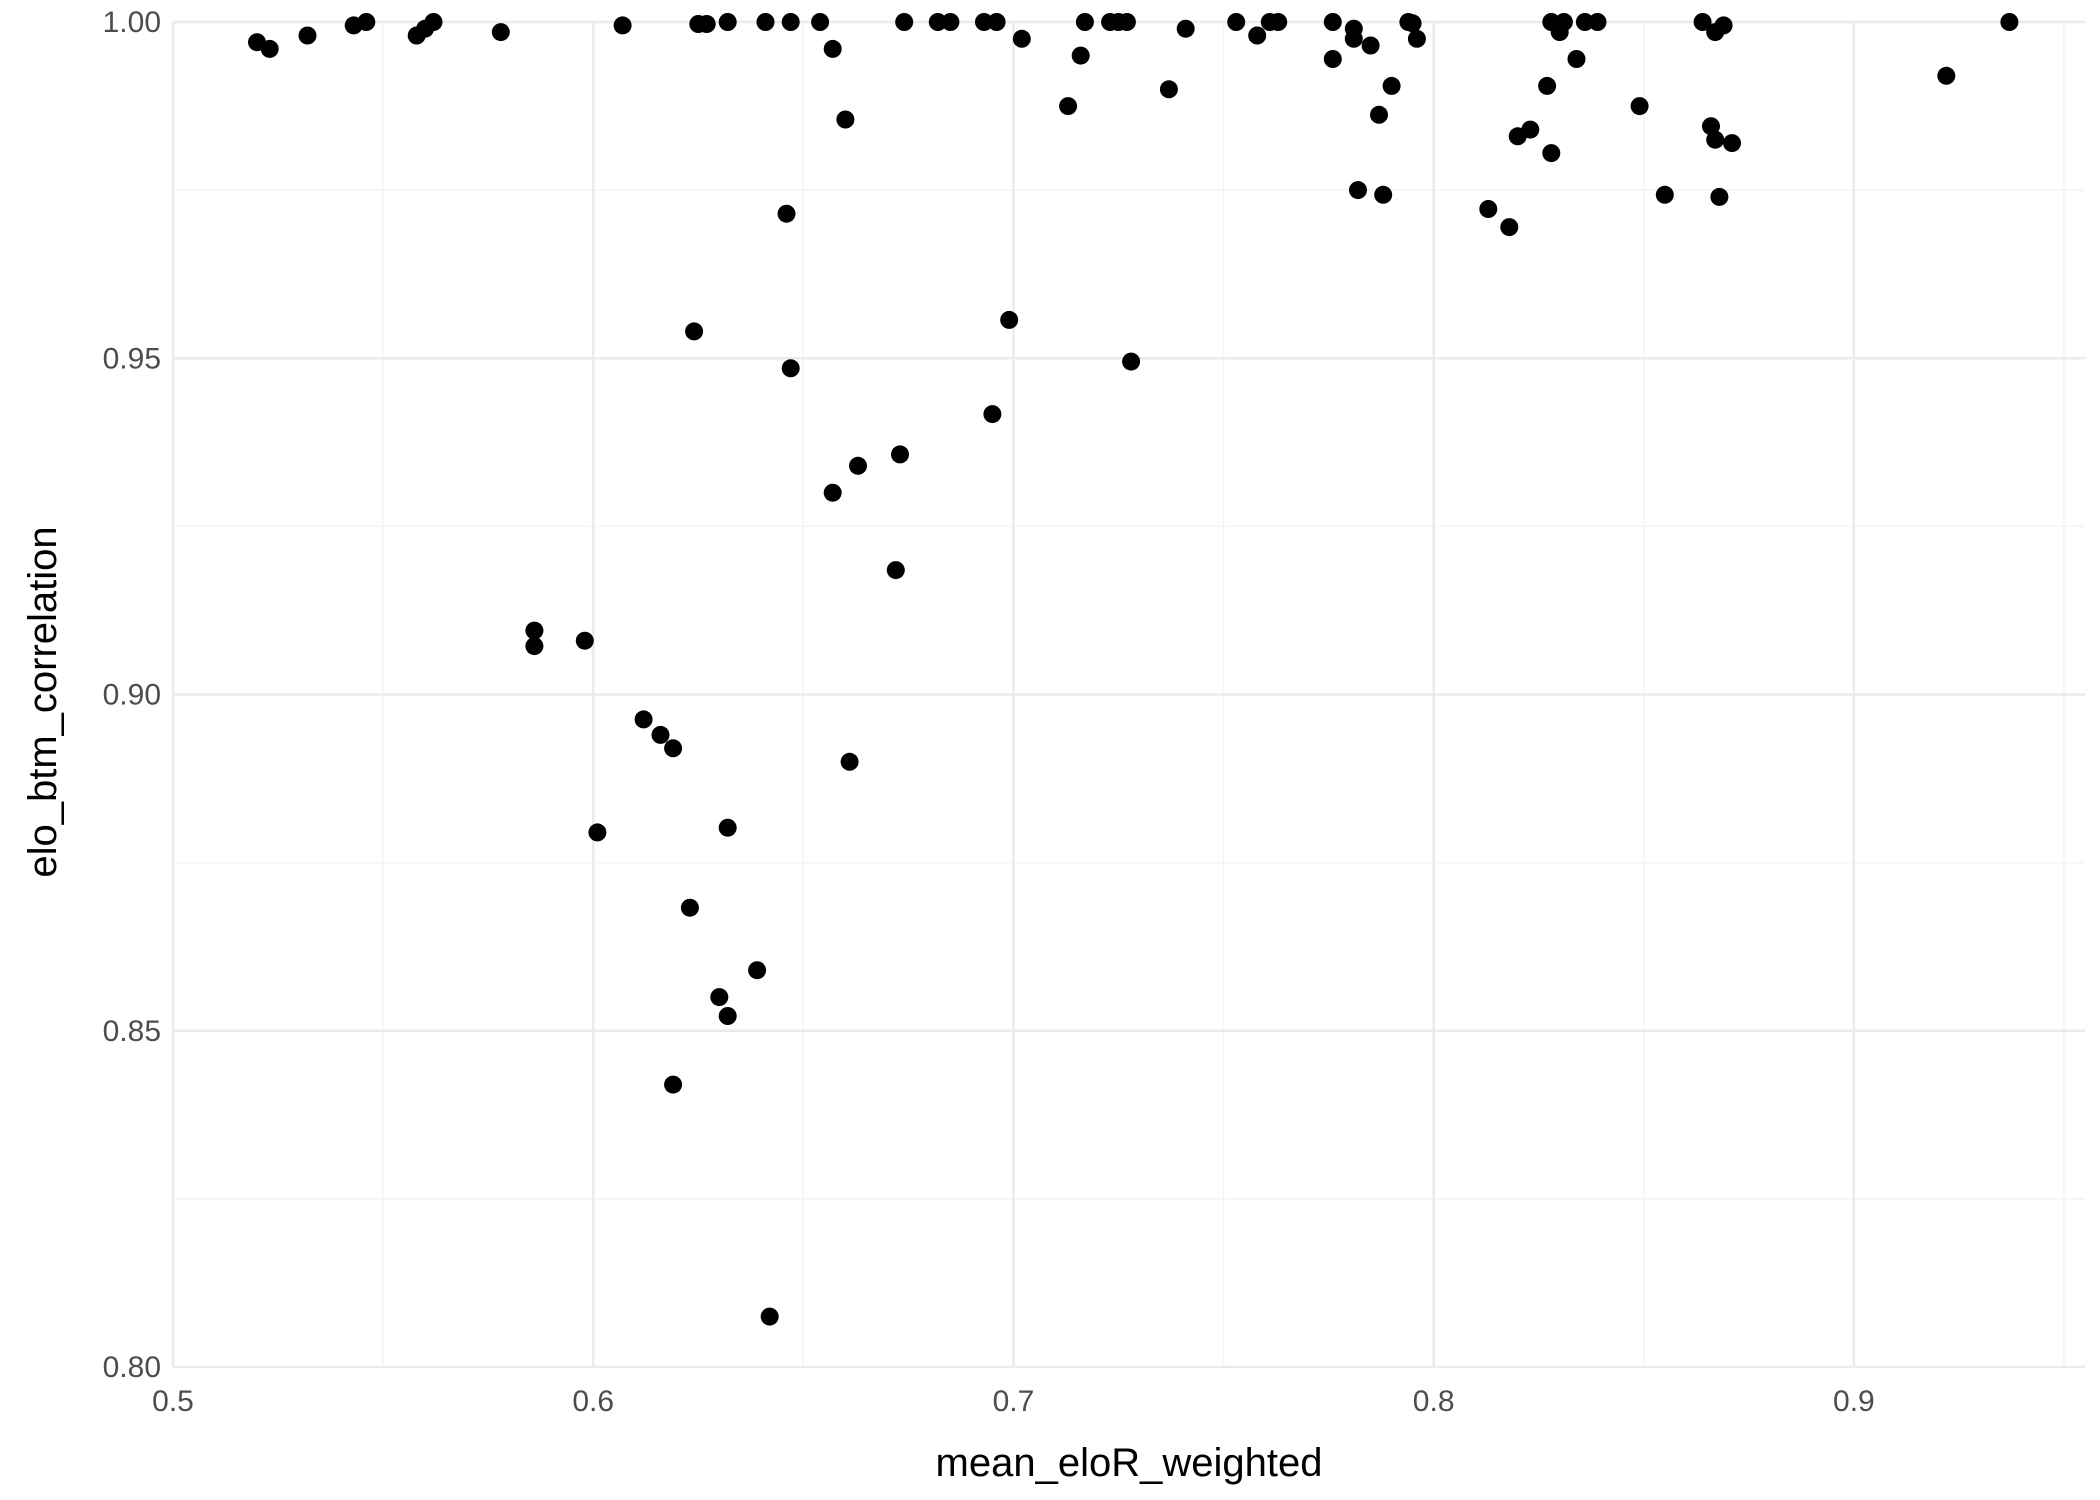 The width and height of the screenshot is (2100, 1500). Describe the element at coordinates (1854, 1401) in the screenshot. I see `x-tick-label: 0.9` at that location.